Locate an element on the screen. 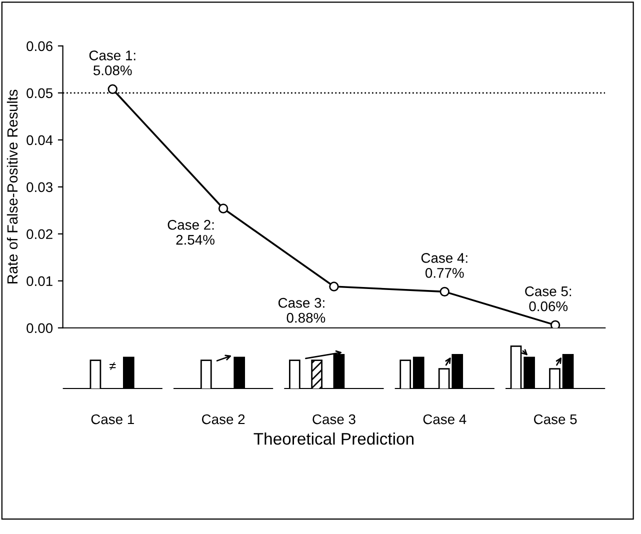  annotation: Case 5: 0.06% is located at coordinates (548, 299).